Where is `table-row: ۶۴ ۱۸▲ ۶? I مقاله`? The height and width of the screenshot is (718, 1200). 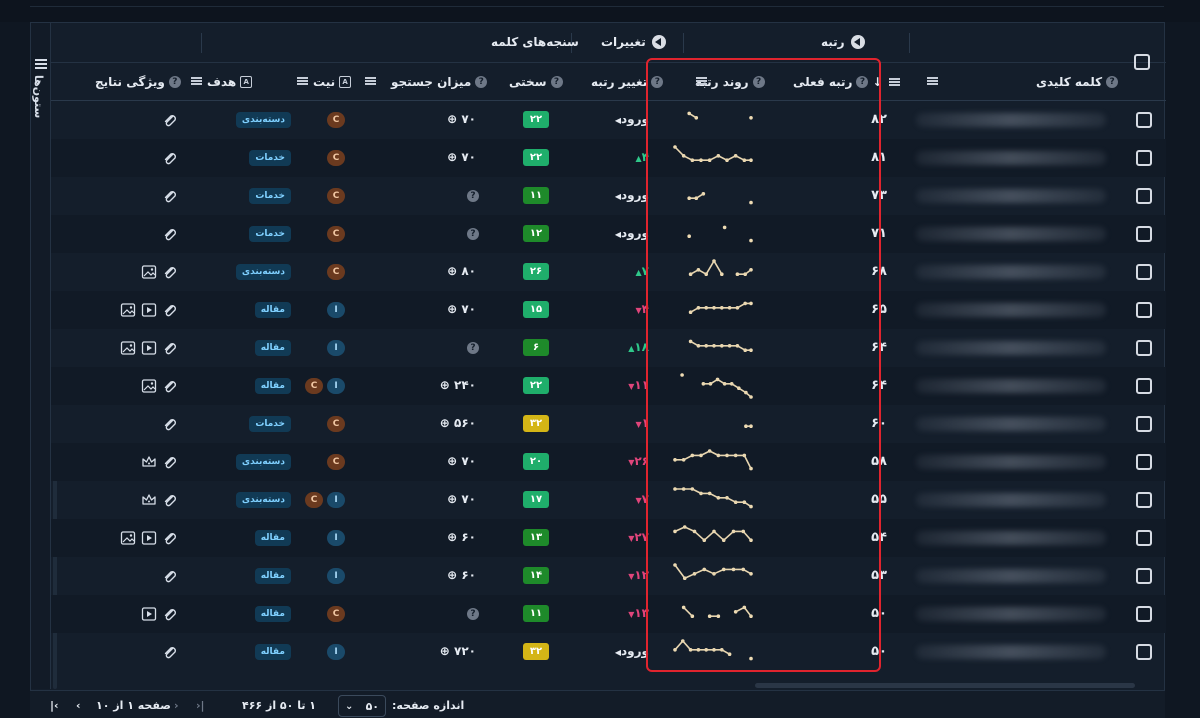 table-row: ۶۴ ۱۸▲ ۶? I مقاله is located at coordinates (608, 348).